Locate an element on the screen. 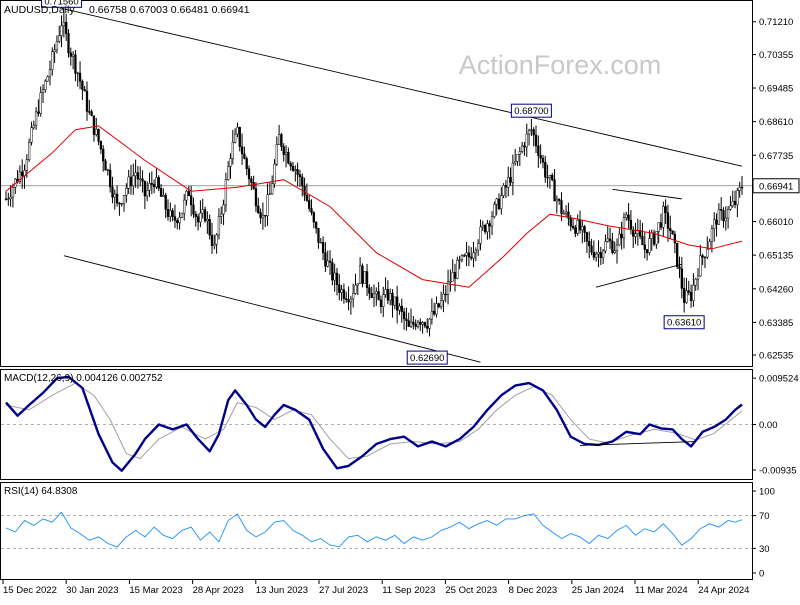 This screenshot has height=605, width=800. swing-label-box is located at coordinates (427, 357).